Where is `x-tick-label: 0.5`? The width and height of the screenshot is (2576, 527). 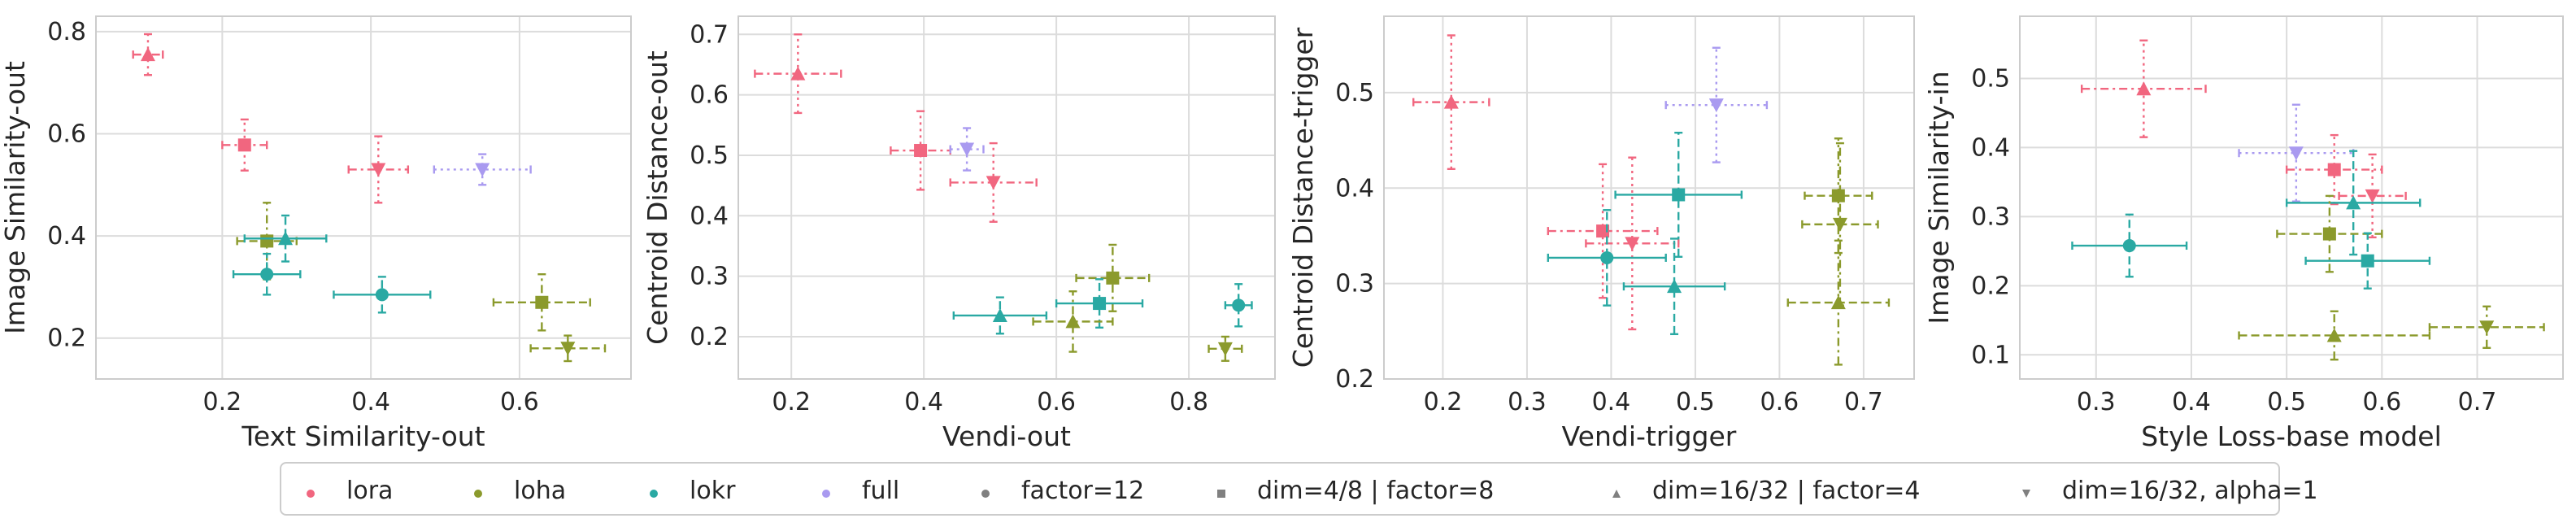 x-tick-label: 0.5 is located at coordinates (1696, 402).